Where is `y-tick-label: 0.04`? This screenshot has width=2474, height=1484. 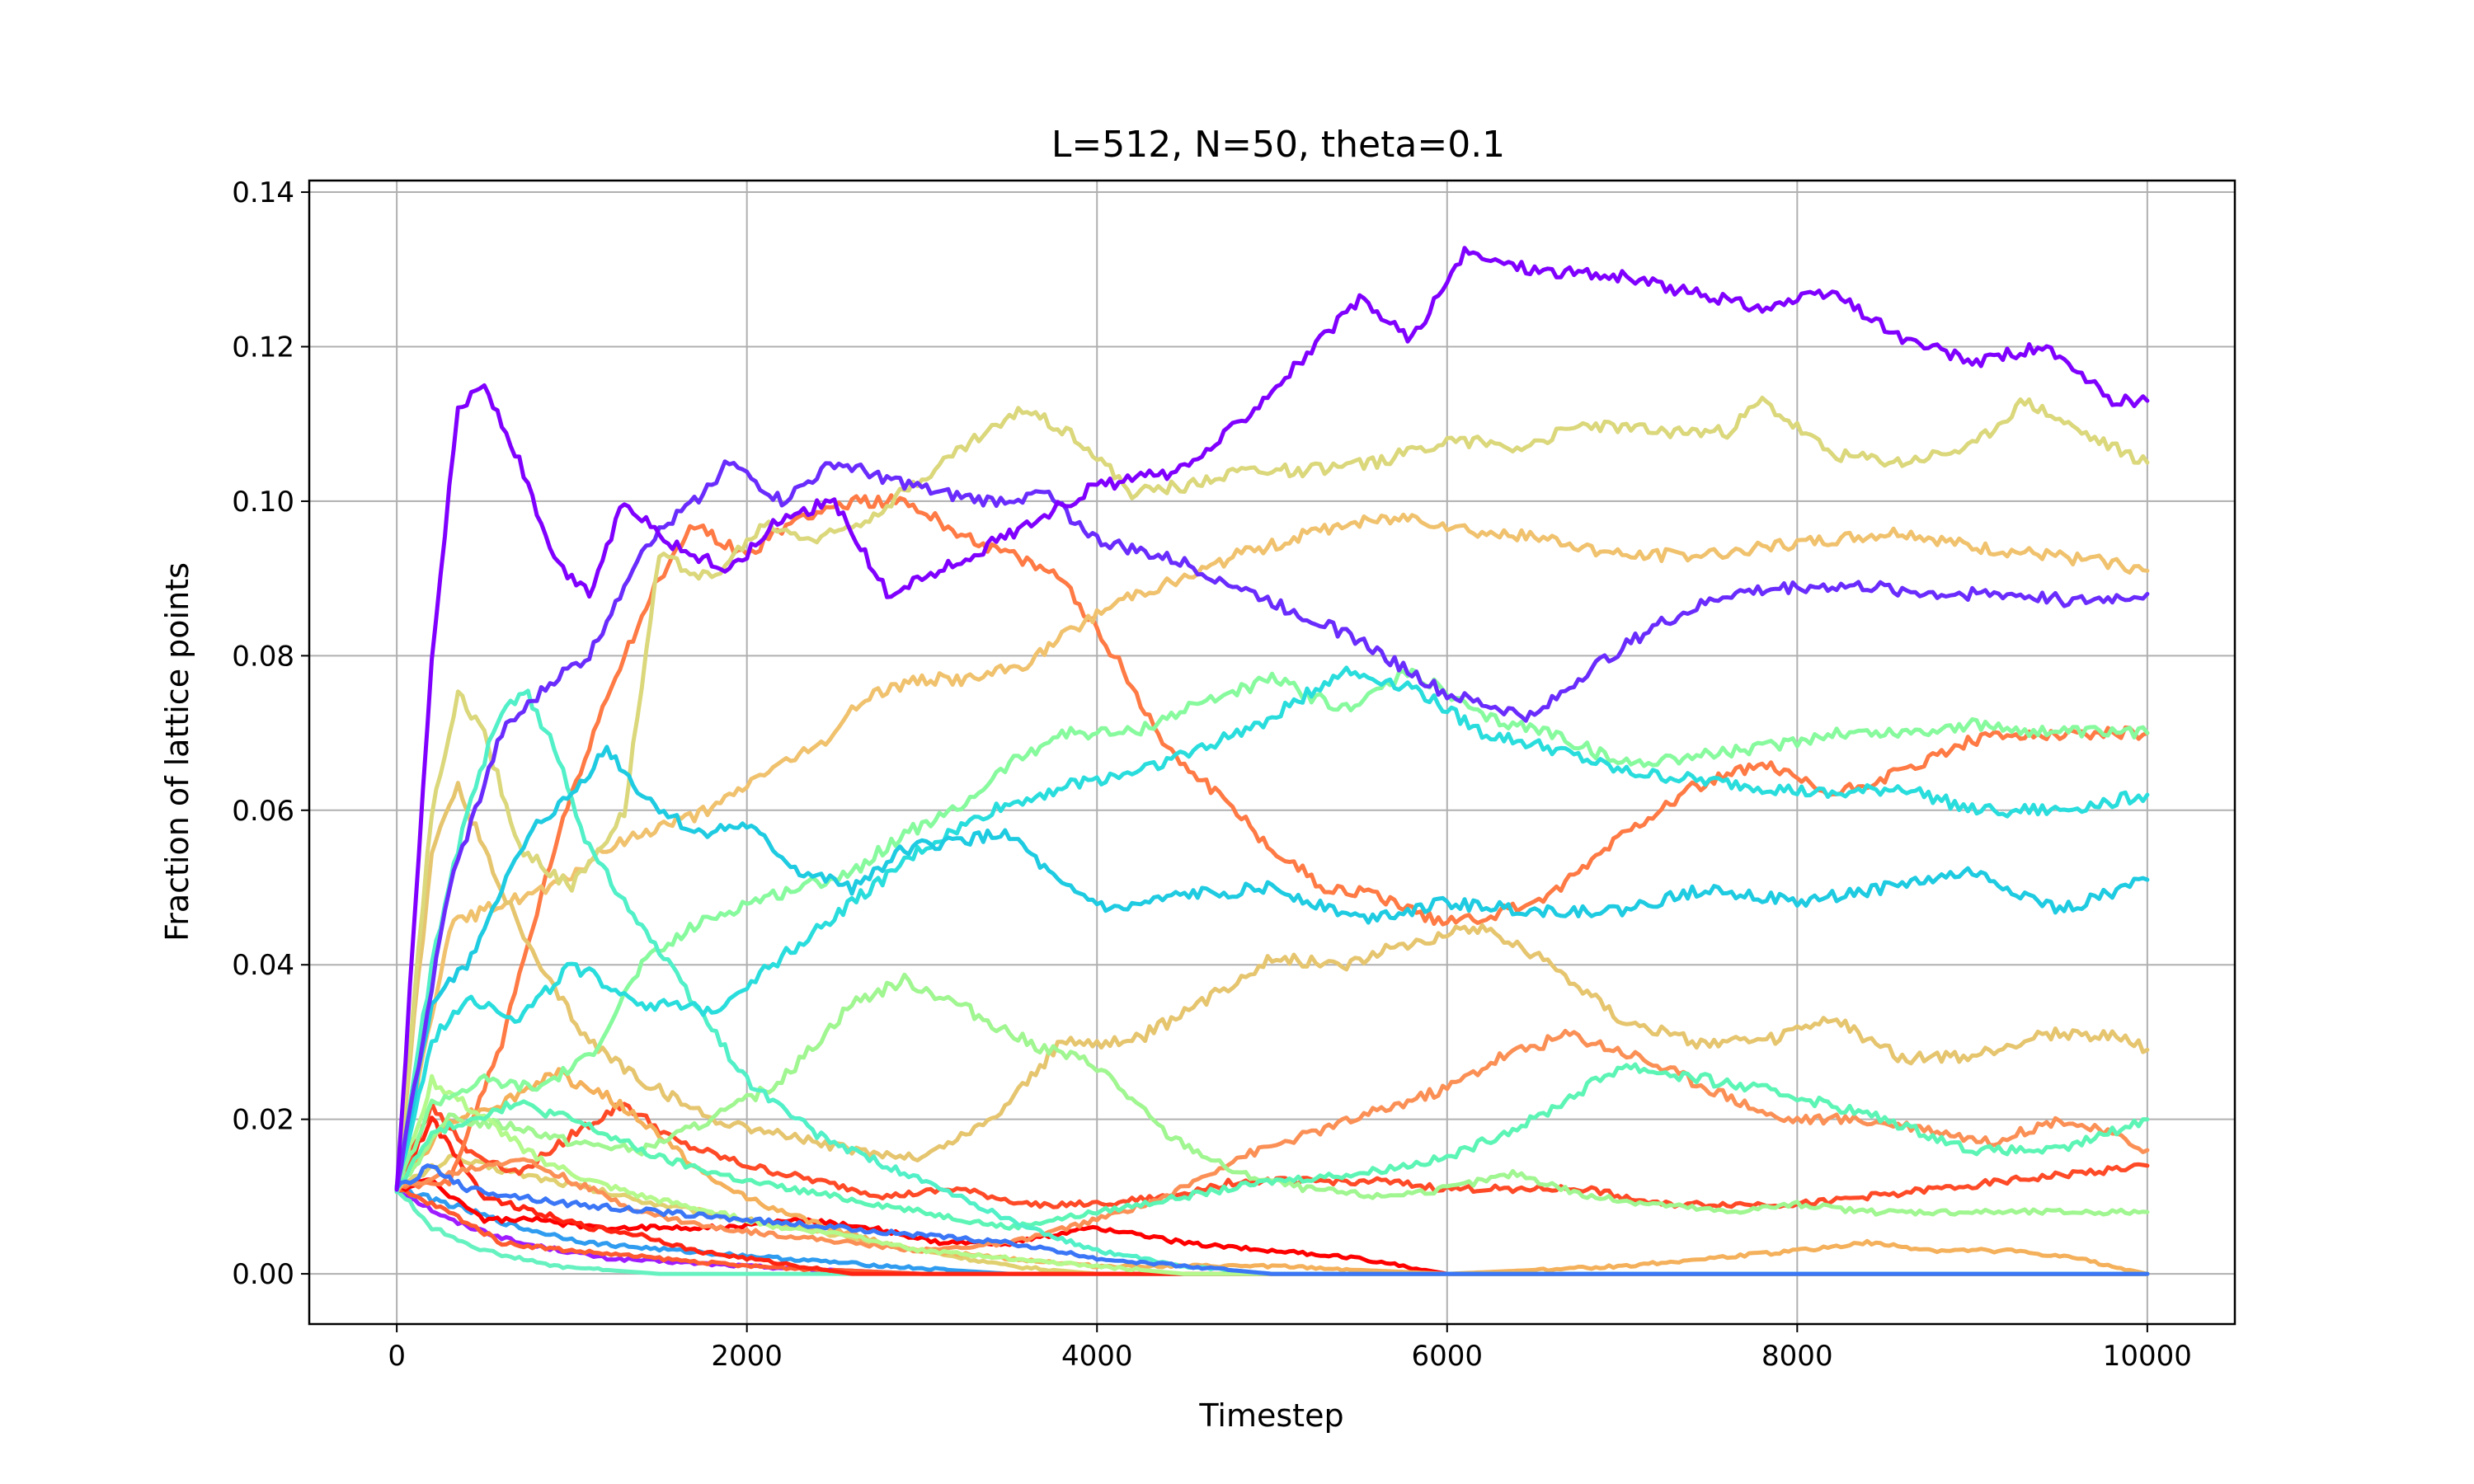 y-tick-label: 0.04 is located at coordinates (263, 965).